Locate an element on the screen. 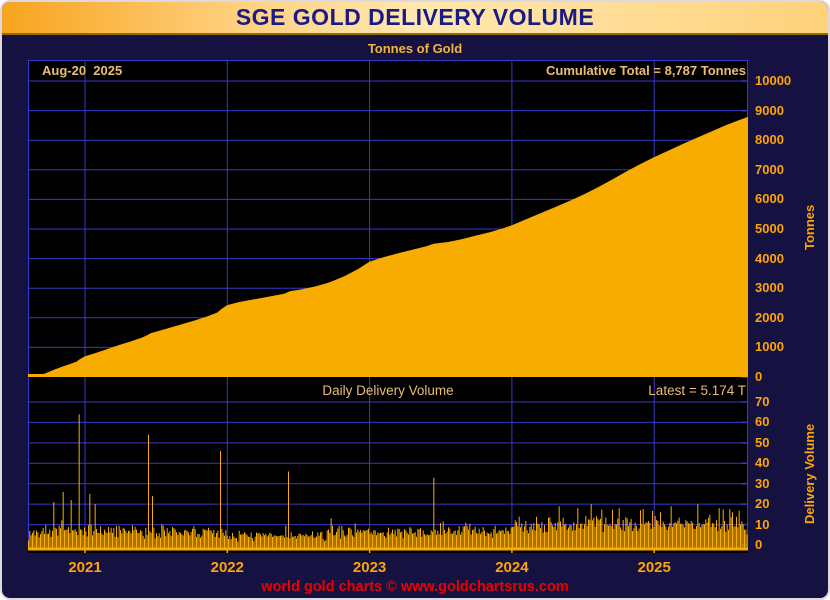 The image size is (830, 600). tonnes-tick-label: 9000 is located at coordinates (769, 110).